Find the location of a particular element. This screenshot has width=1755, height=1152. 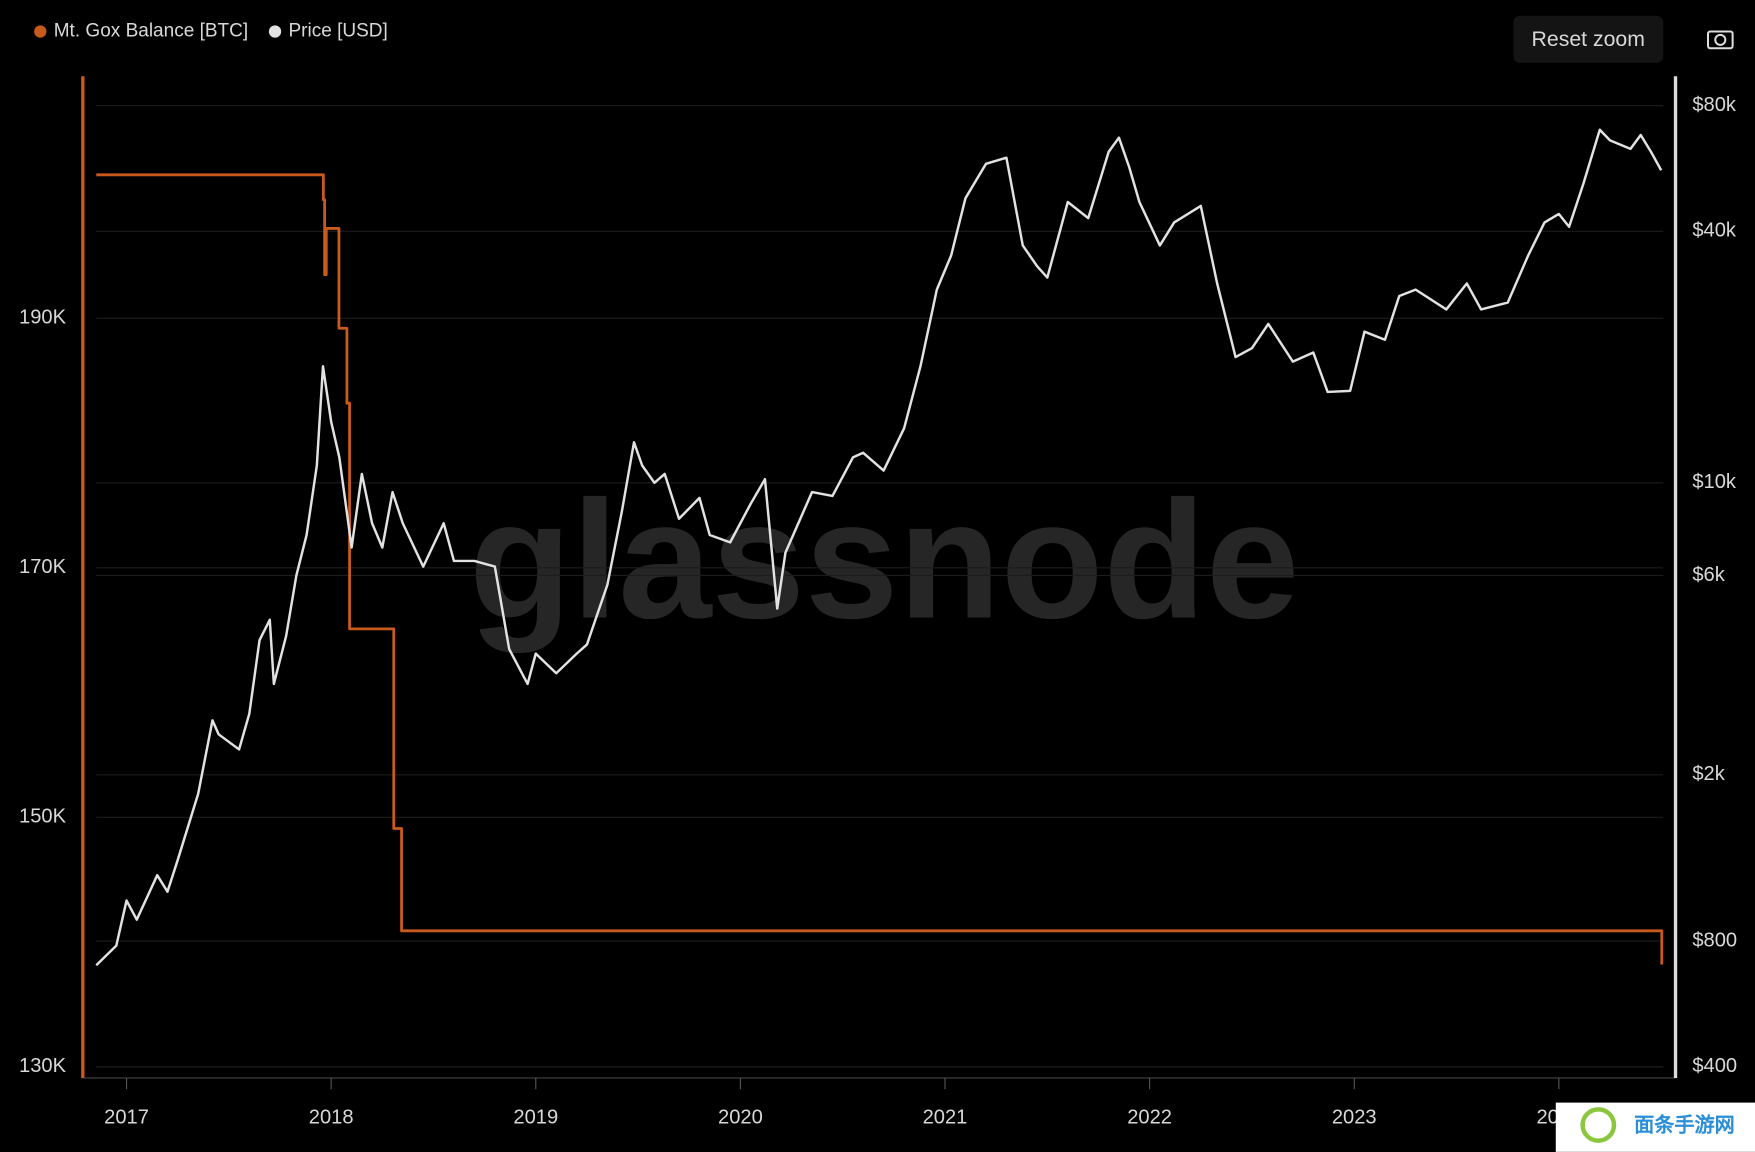

reset-zoom-label: Reset zoom is located at coordinates (1588, 39).